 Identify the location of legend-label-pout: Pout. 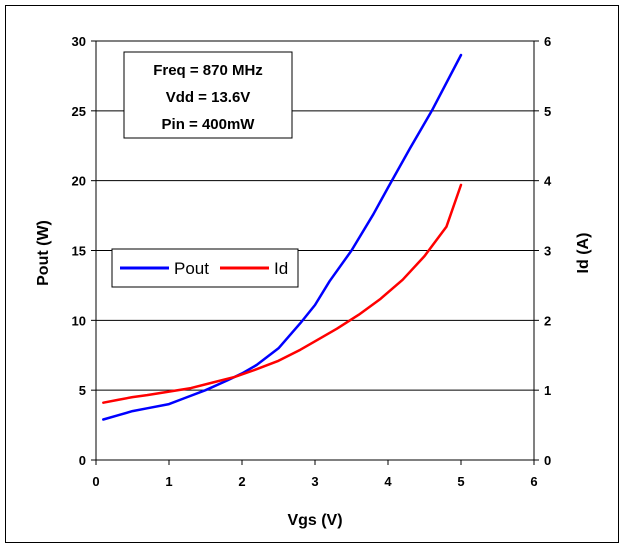
(191, 268).